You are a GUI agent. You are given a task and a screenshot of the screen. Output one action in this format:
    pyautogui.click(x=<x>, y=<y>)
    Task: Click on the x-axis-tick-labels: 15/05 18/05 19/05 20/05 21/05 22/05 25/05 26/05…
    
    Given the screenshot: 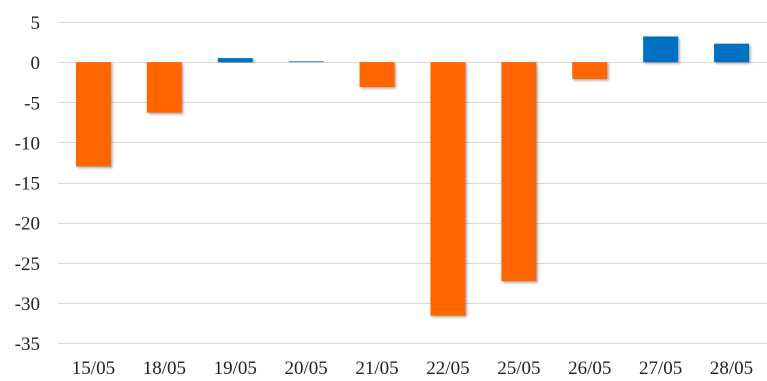 What is the action you would take?
    pyautogui.click(x=412, y=368)
    